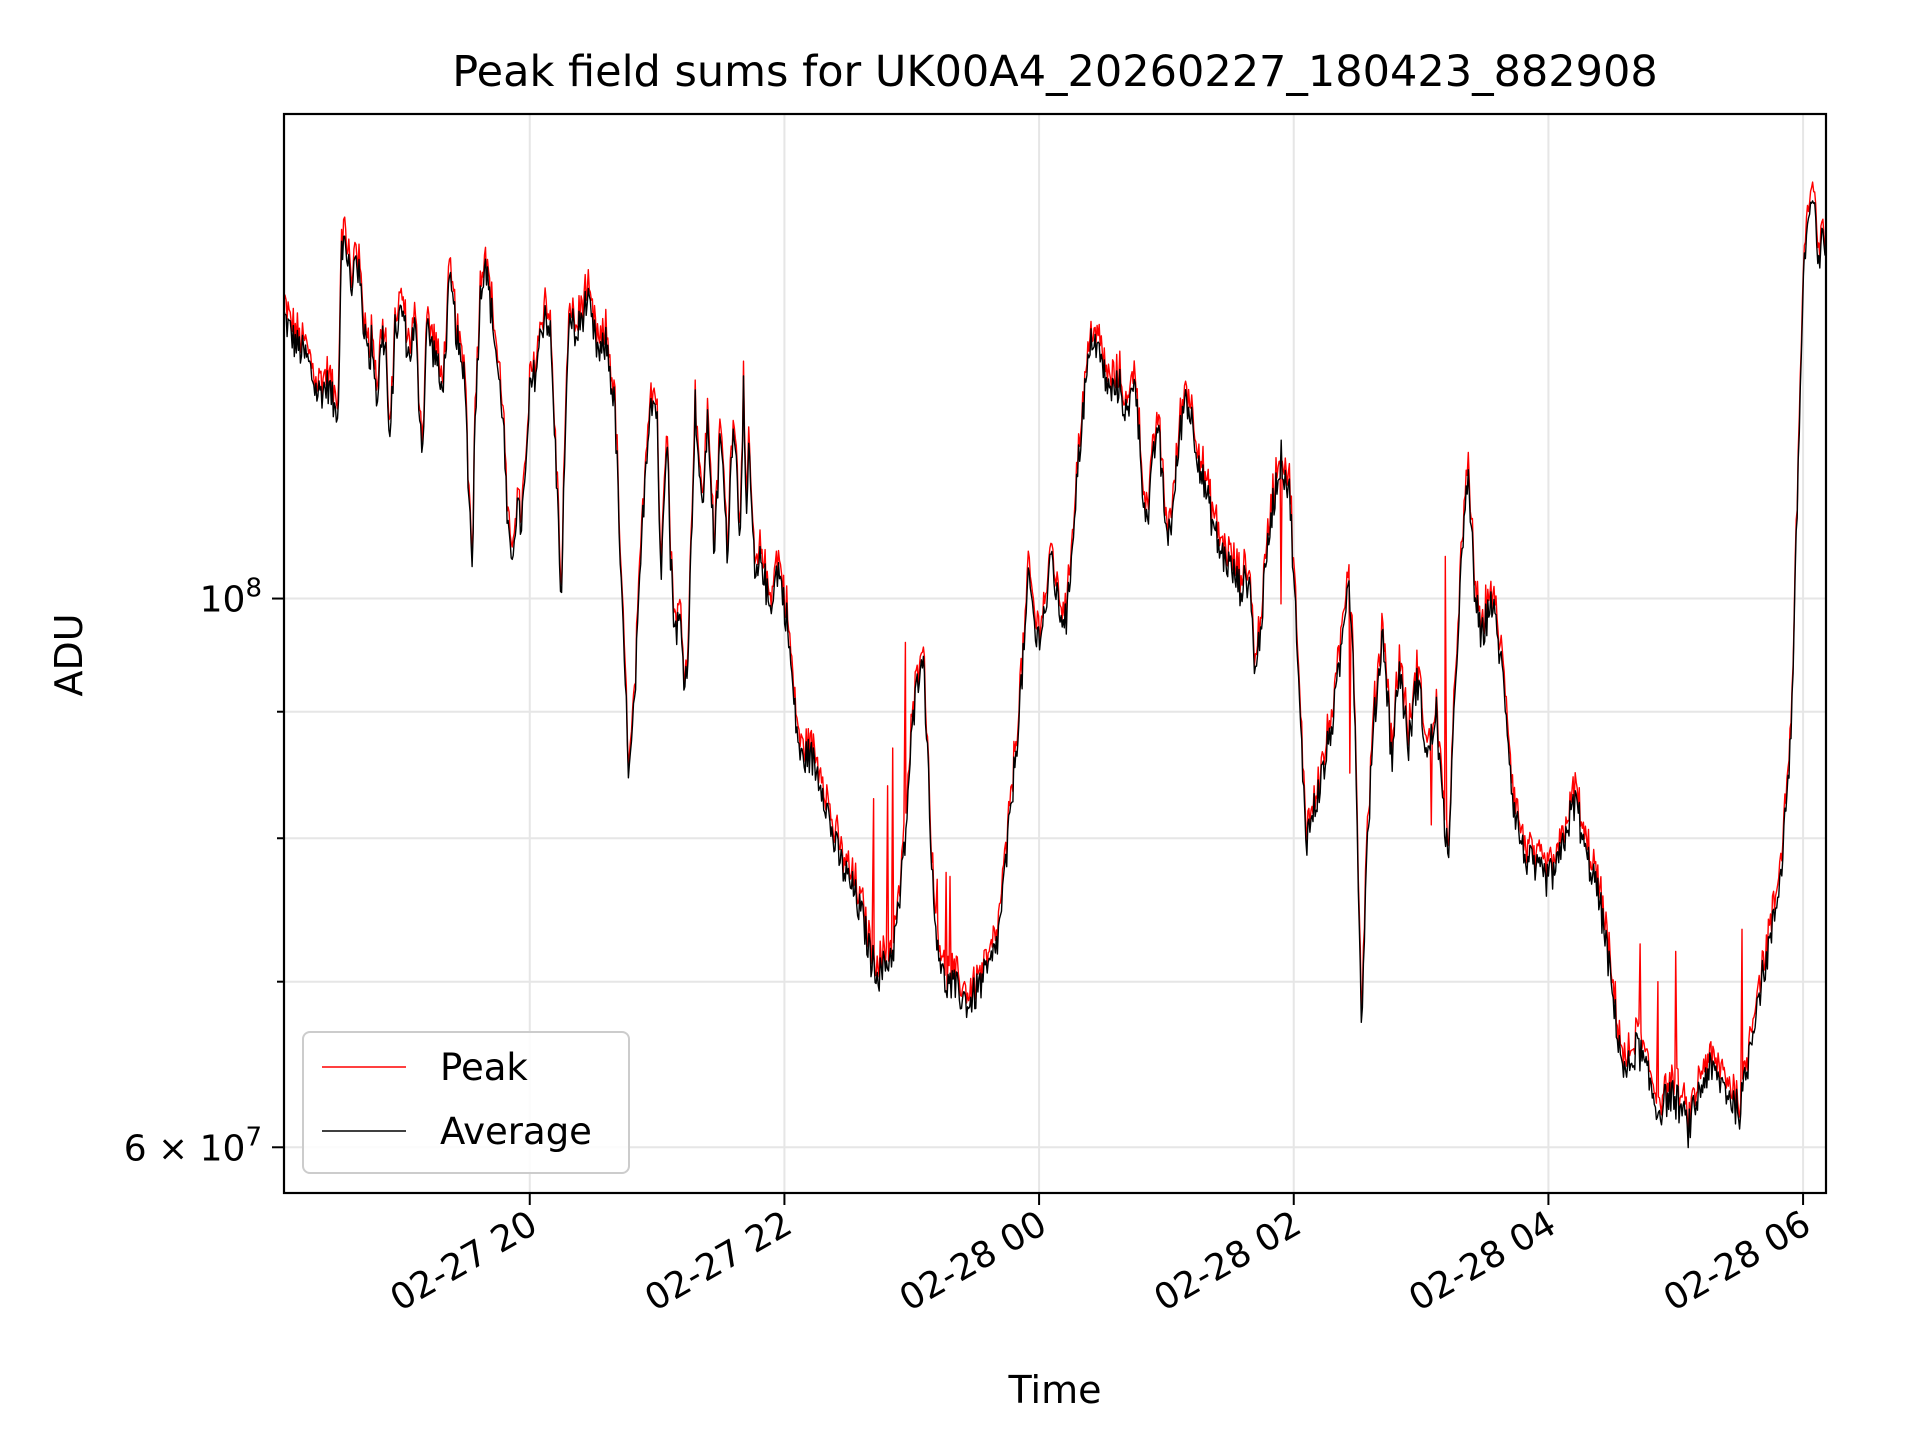 This screenshot has height=1440, width=1920. What do you see at coordinates (466, 1102) in the screenshot?
I see `legend: Peak Average` at bounding box center [466, 1102].